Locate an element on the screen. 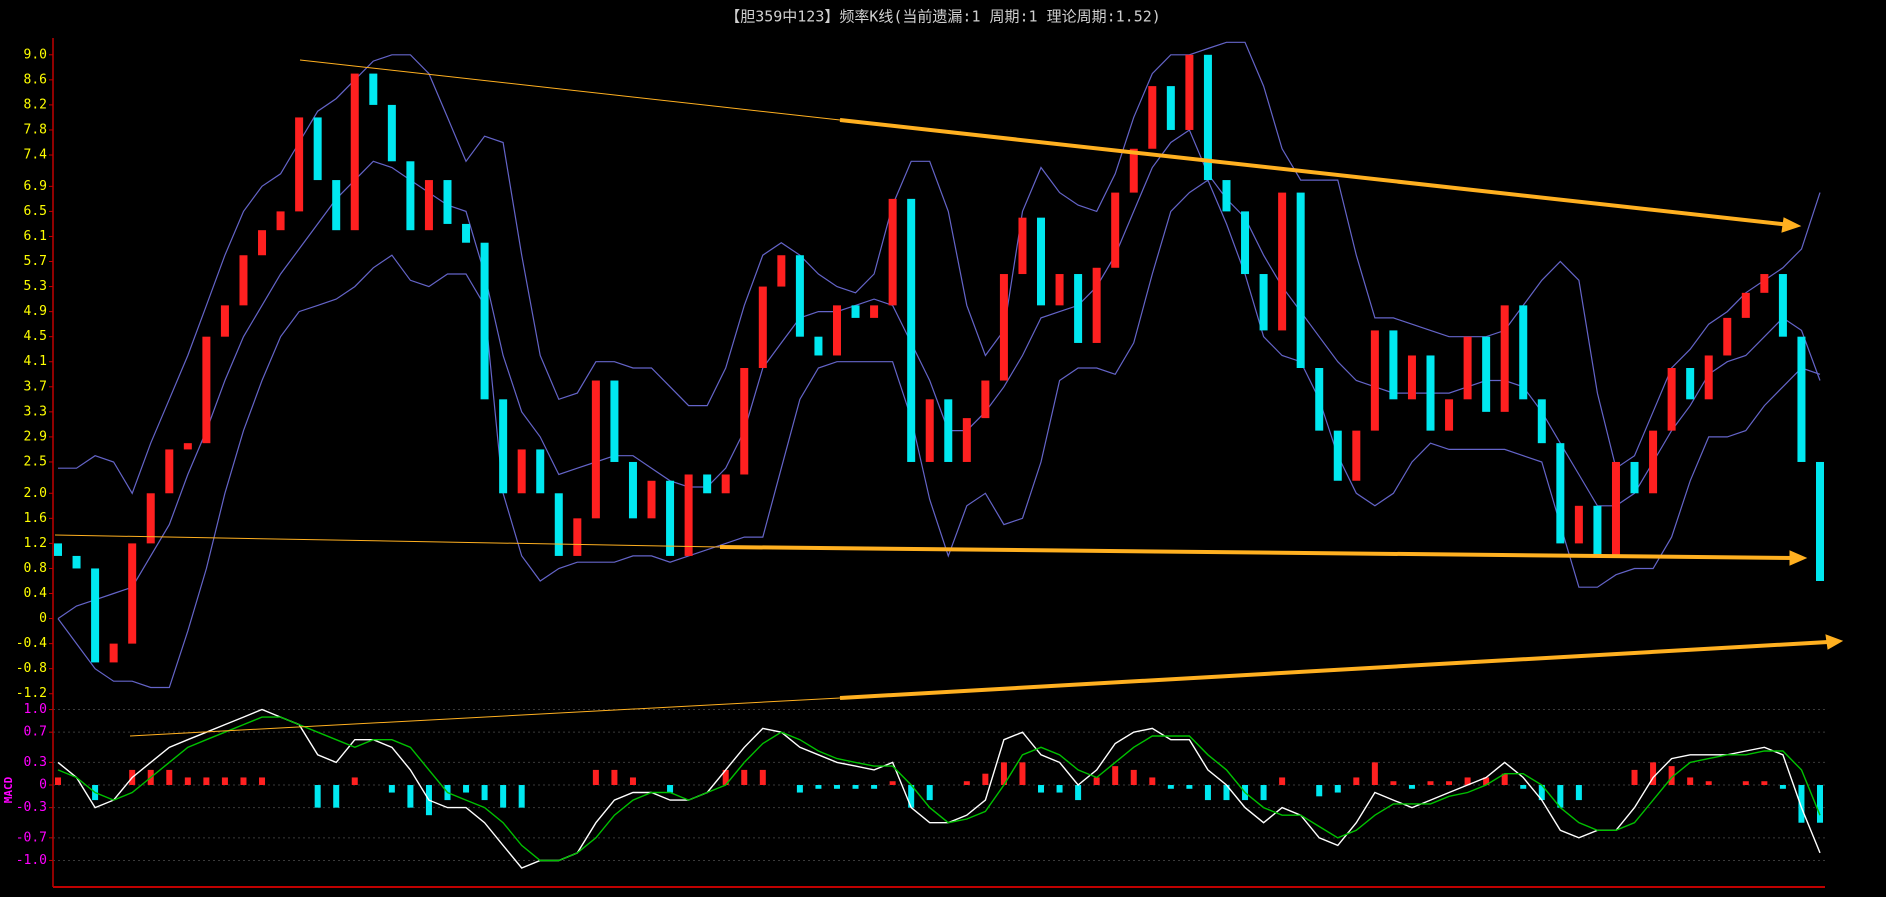 The width and height of the screenshot is (1886, 897). y-tick-label: 4.1 is located at coordinates (35, 361).